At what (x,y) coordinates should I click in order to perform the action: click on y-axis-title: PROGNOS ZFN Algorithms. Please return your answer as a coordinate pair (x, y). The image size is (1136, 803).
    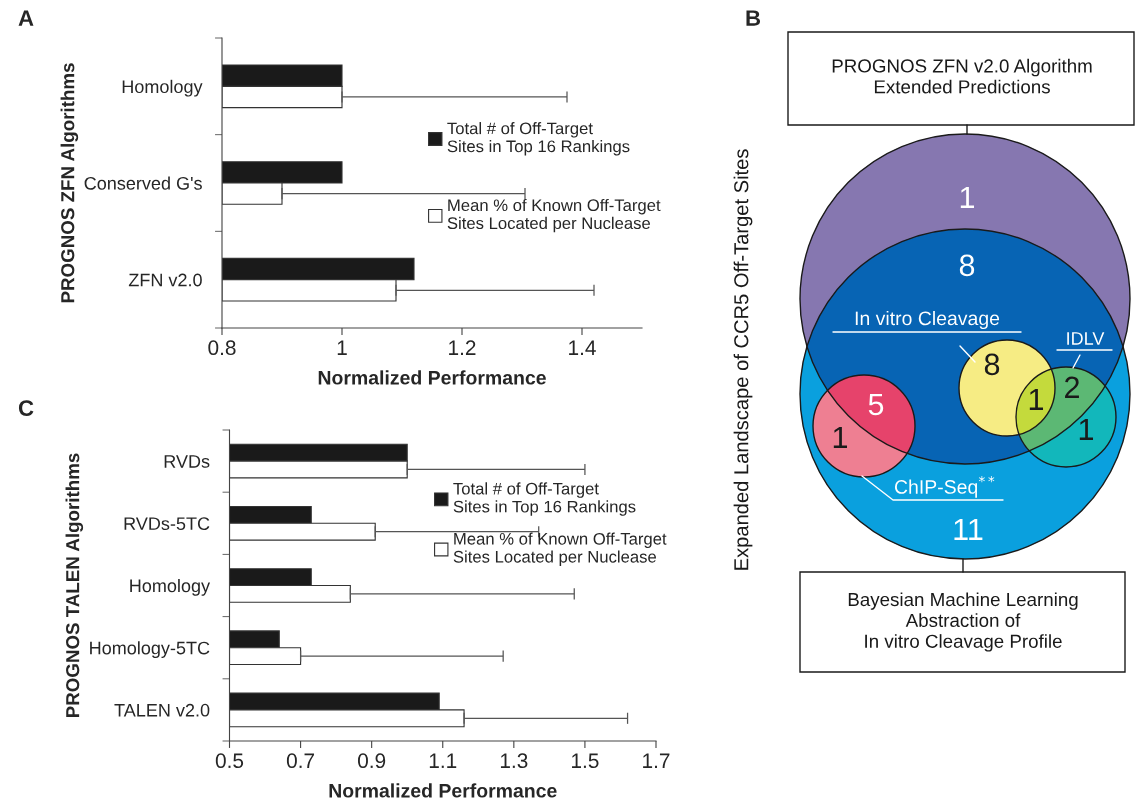
    Looking at the image, I should click on (69, 183).